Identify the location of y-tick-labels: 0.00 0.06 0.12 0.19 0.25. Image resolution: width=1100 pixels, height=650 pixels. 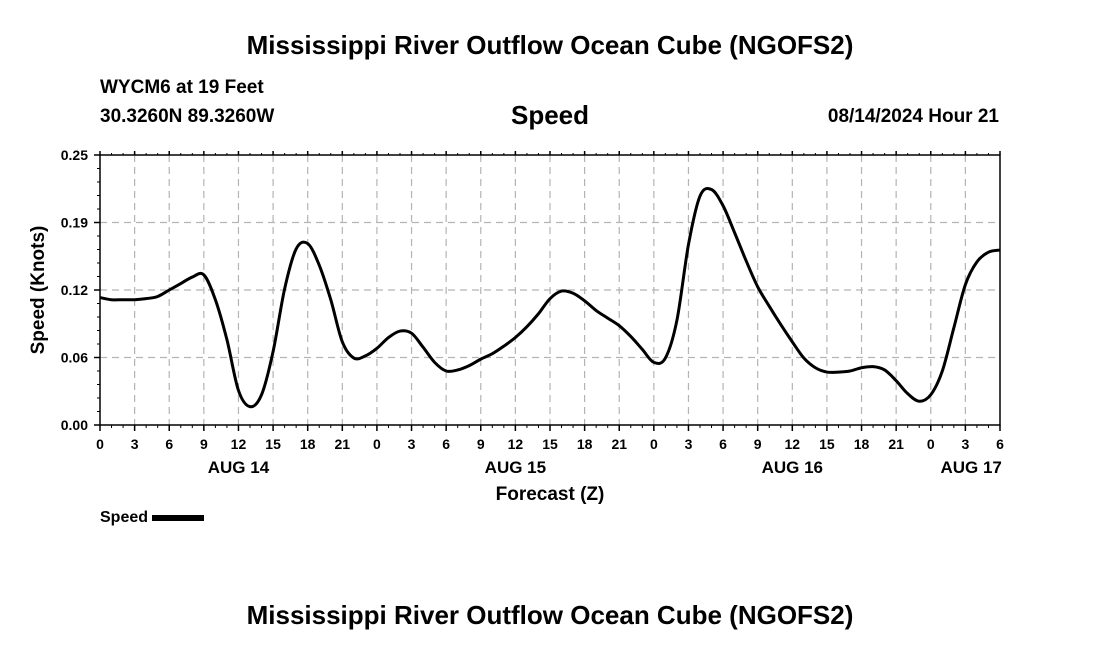
(74, 290).